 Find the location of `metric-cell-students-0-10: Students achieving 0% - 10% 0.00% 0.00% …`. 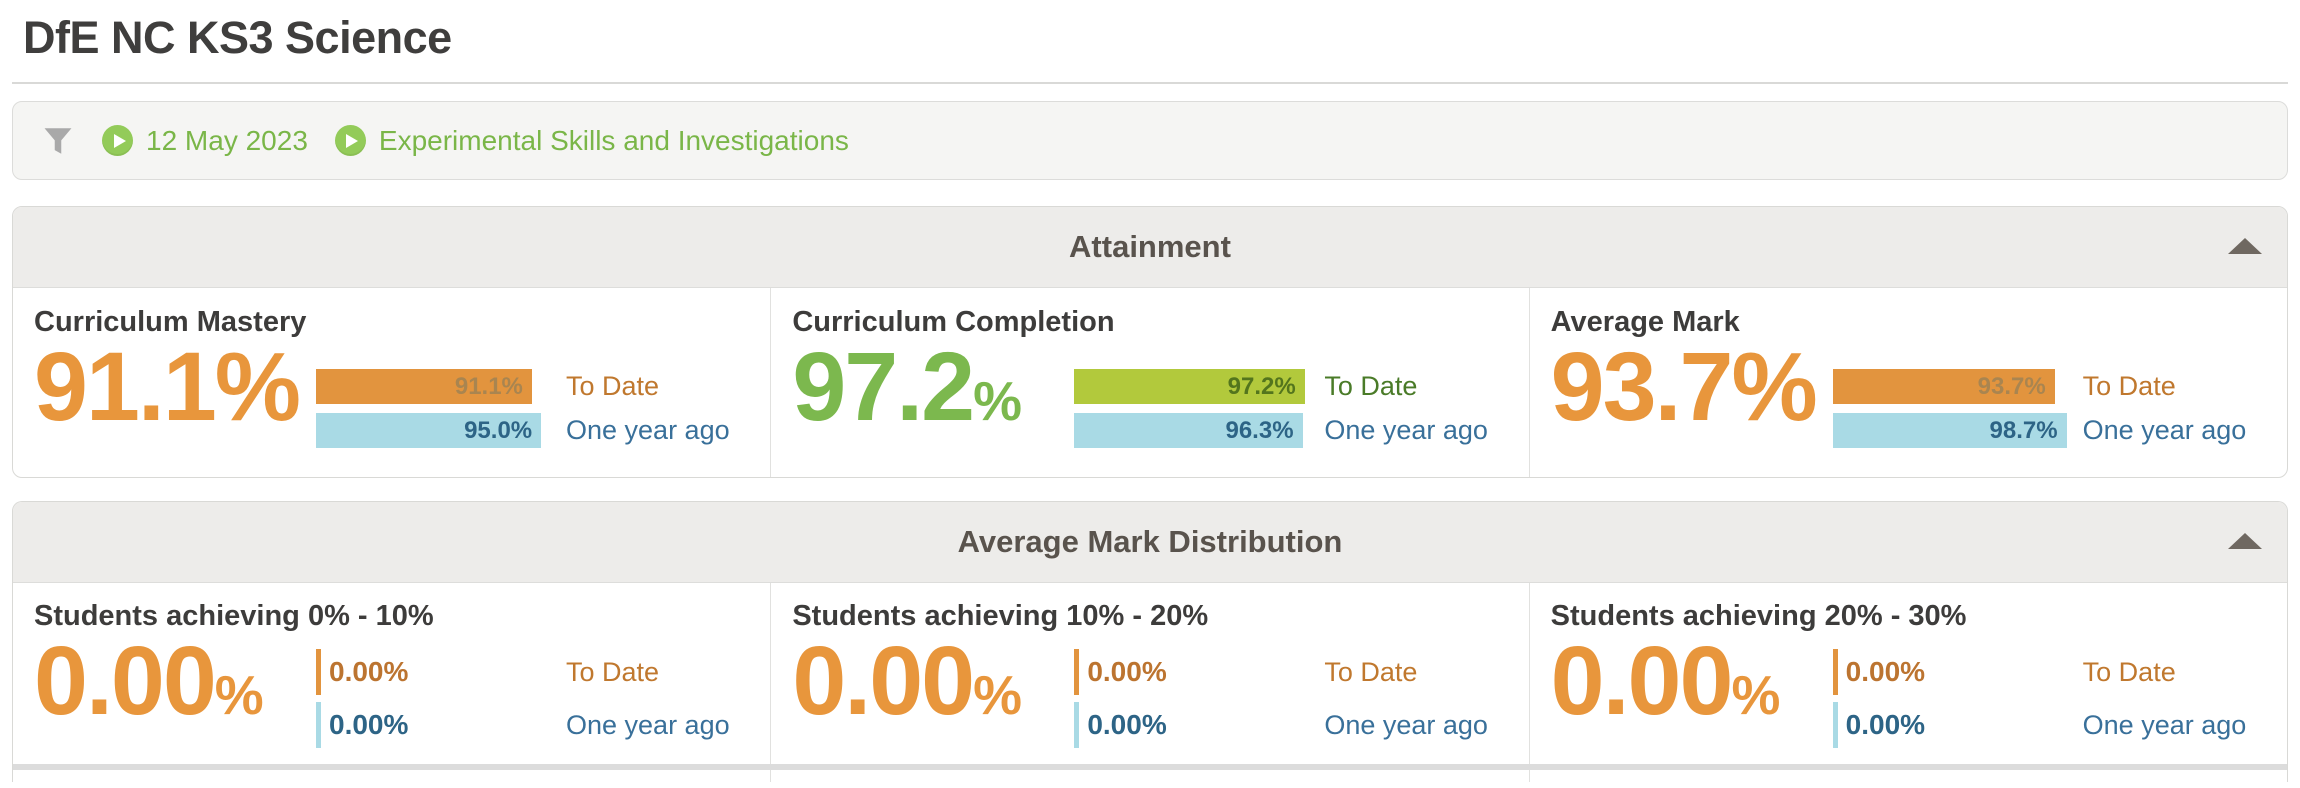

metric-cell-students-0-10: Students achieving 0% - 10% 0.00% 0.00% … is located at coordinates (391, 673).